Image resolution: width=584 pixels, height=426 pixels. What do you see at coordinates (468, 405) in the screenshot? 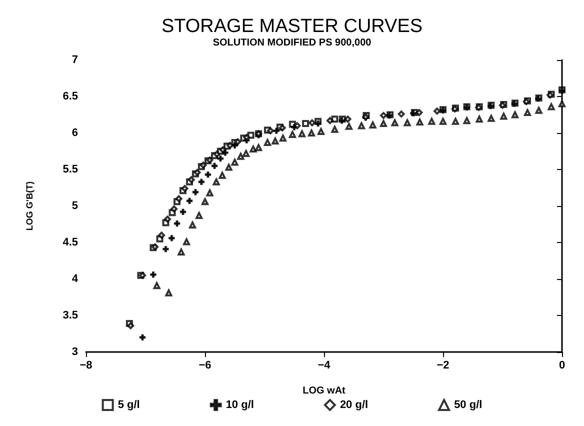
I see `legend-label: 50 g/l` at bounding box center [468, 405].